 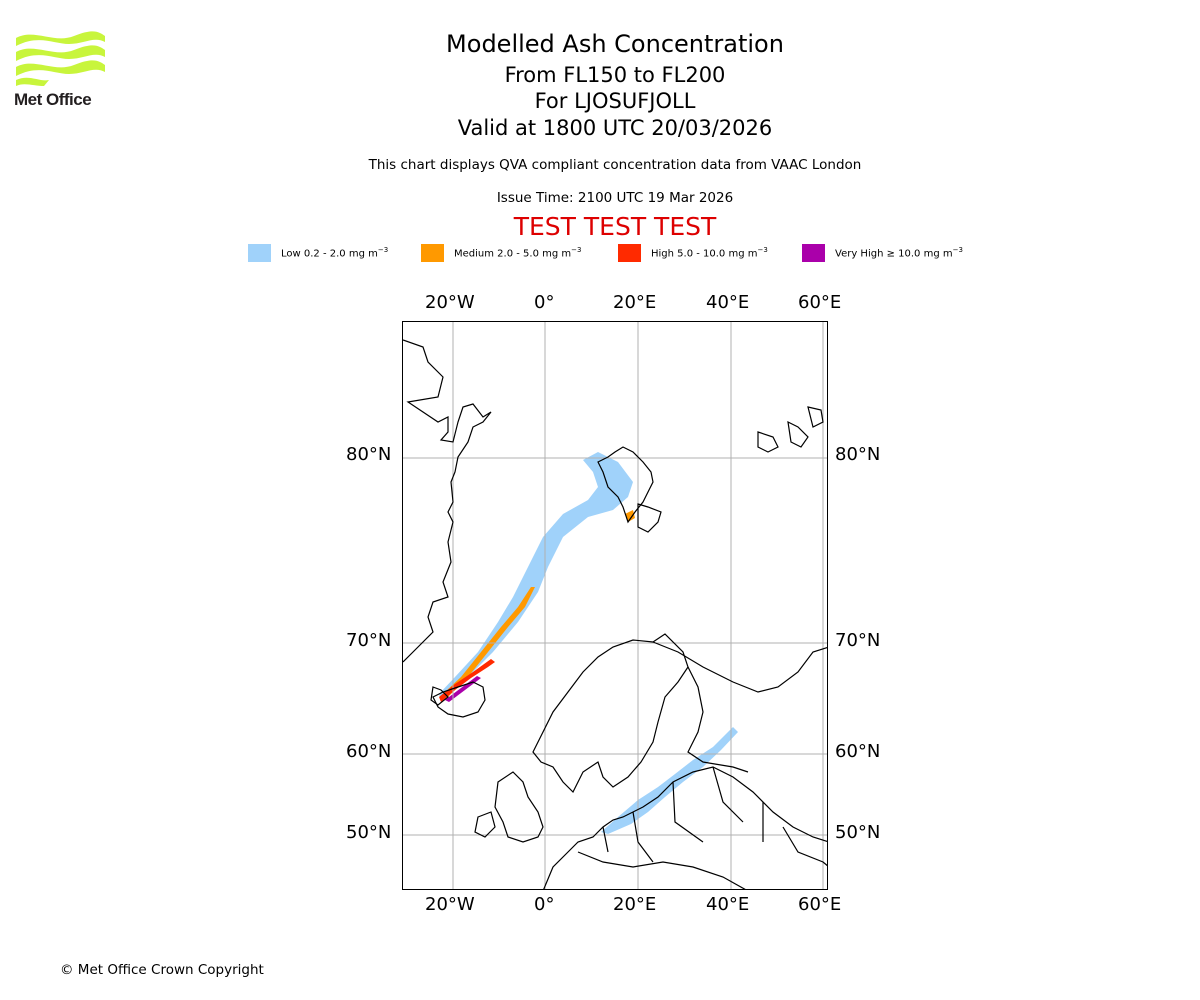 I want to click on lon-tick-top-40e: 40°E, so click(x=728, y=302).